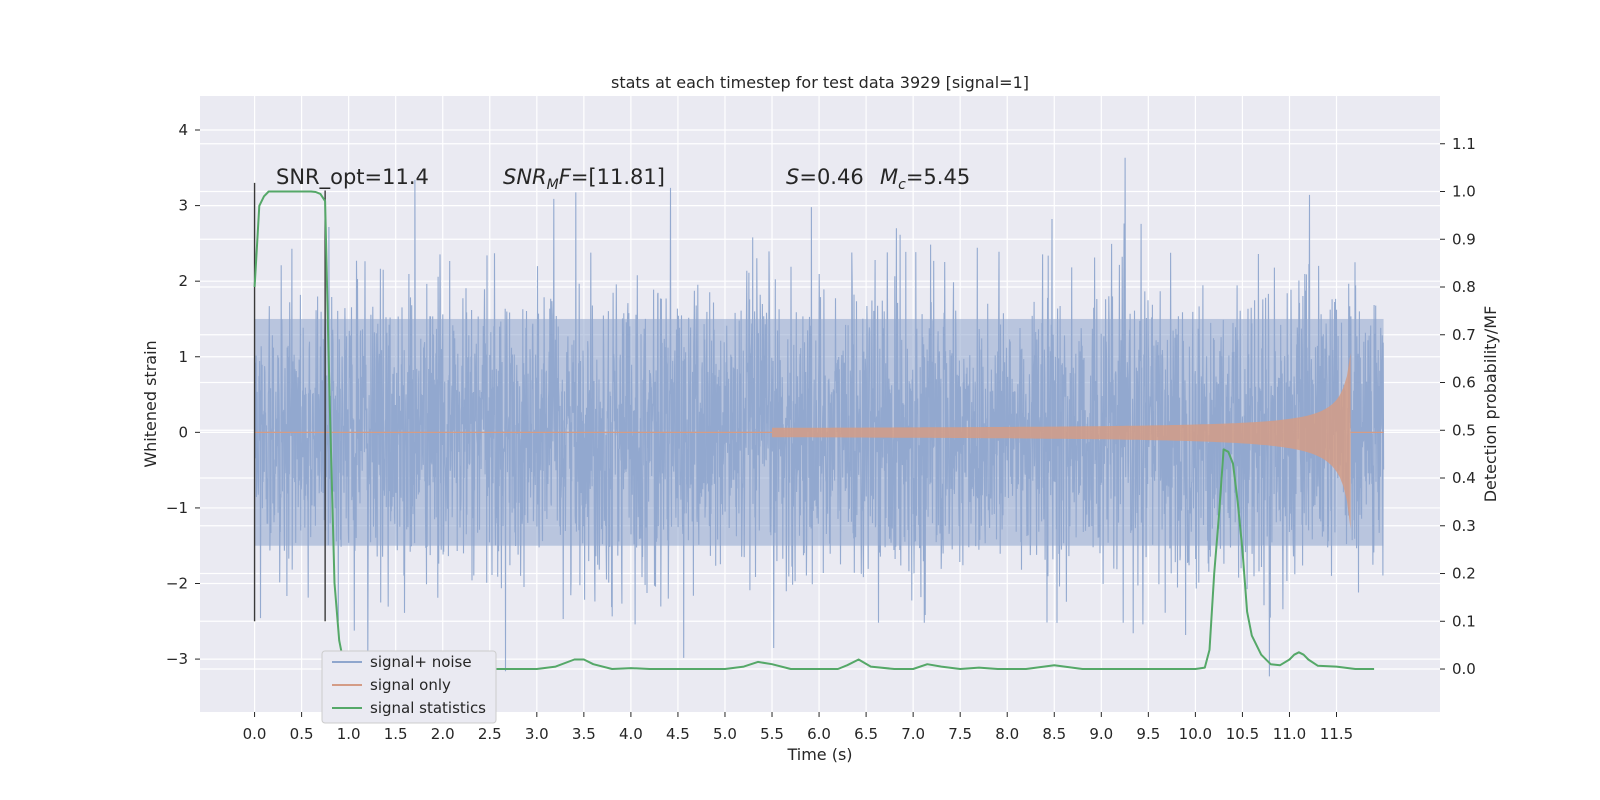 The width and height of the screenshot is (1600, 800). What do you see at coordinates (1464, 621) in the screenshot?
I see `y-tick-label-right: 0.1` at bounding box center [1464, 621].